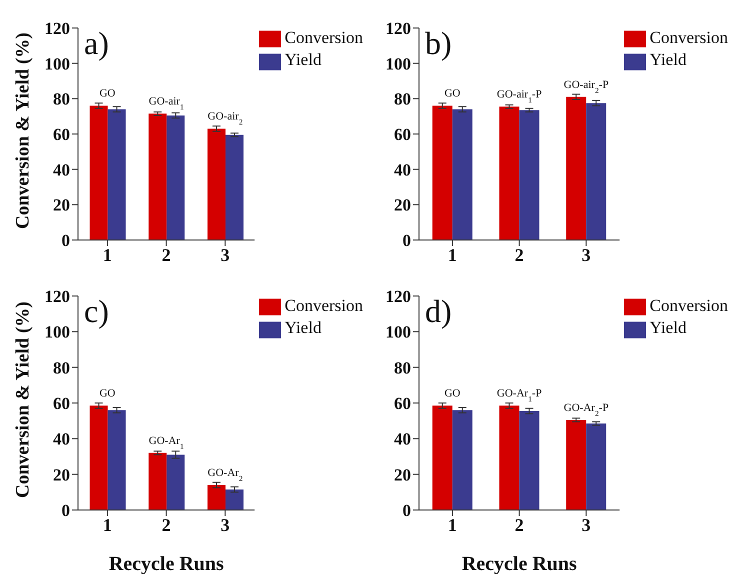 Image resolution: width=738 pixels, height=574 pixels. What do you see at coordinates (166, 442) in the screenshot?
I see `annotation: GO-Ar$_{1}$` at bounding box center [166, 442].